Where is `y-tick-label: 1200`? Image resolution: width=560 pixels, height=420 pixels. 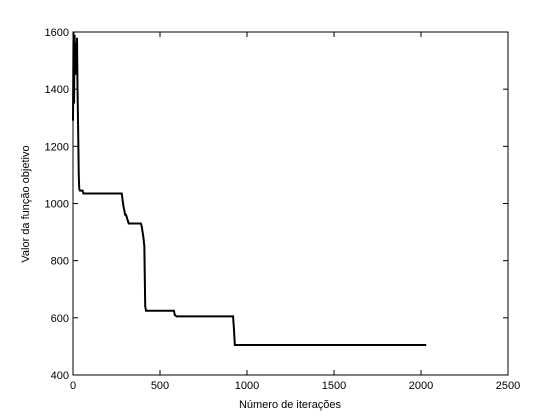 y-tick-label: 1200 is located at coordinates (57, 147).